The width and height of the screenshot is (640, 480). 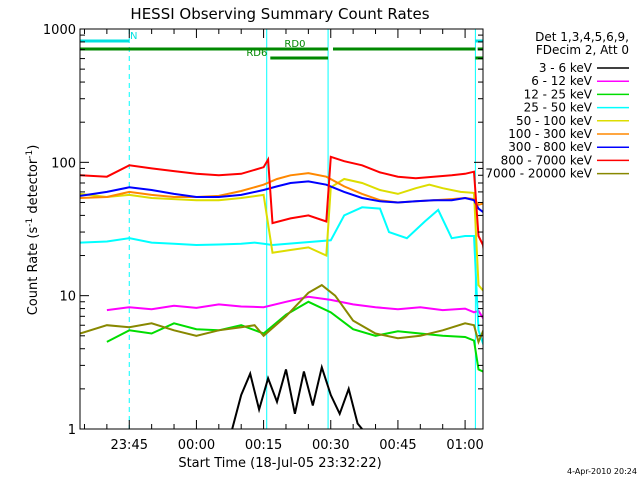 What do you see at coordinates (129, 445) in the screenshot?
I see `x-tick-label: 23:45` at bounding box center [129, 445].